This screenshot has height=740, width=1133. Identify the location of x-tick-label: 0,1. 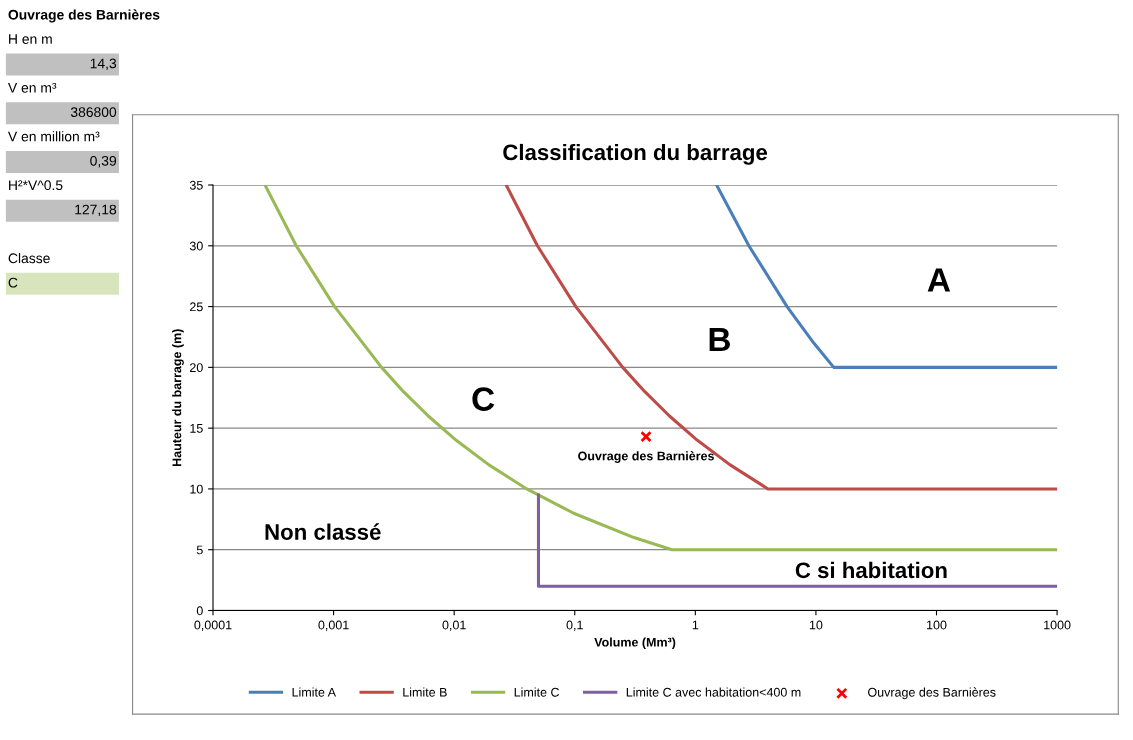
(574, 625).